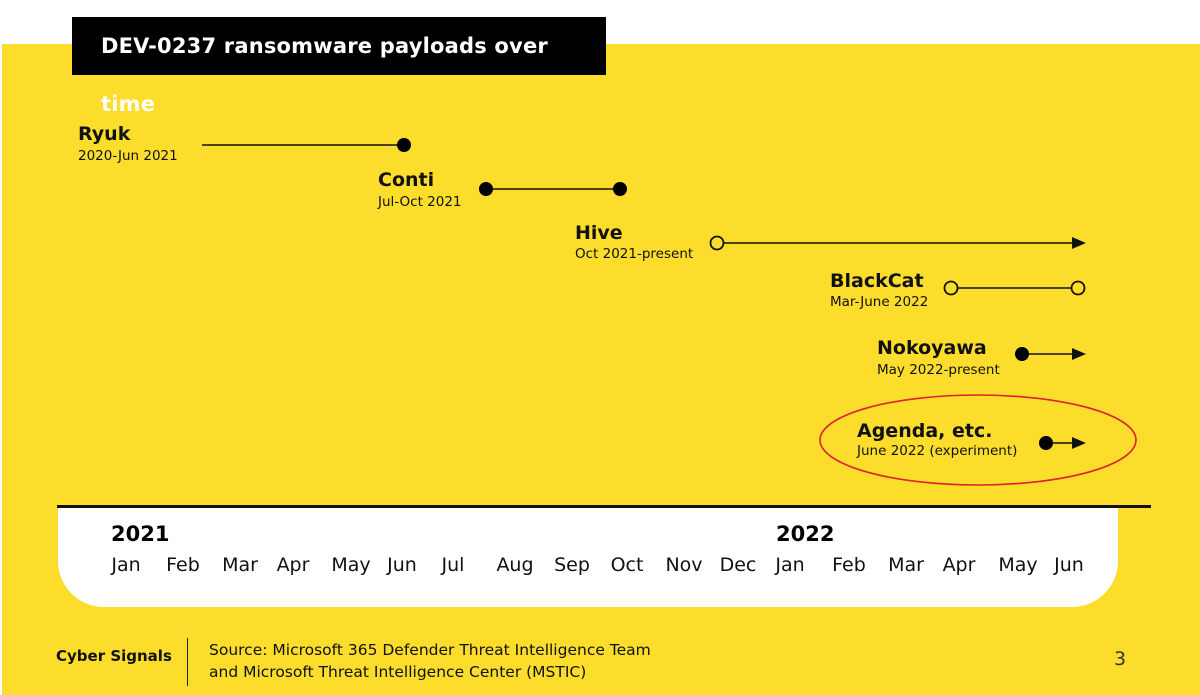  What do you see at coordinates (140, 534) in the screenshot?
I see `year-label-2021: 2021` at bounding box center [140, 534].